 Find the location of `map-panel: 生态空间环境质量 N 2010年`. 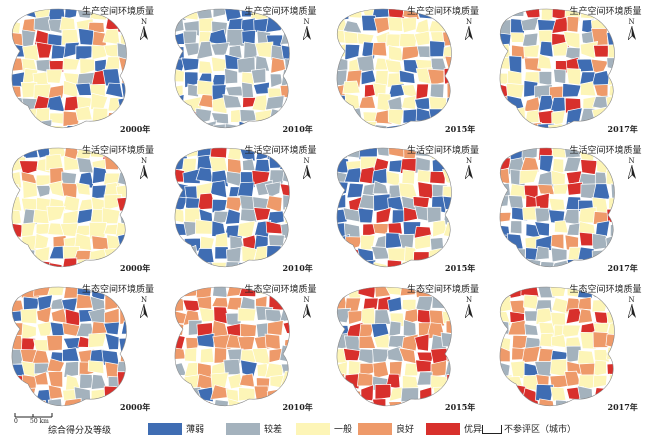

map-panel: 生态空间环境质量 N 2010年 is located at coordinates (244, 347).